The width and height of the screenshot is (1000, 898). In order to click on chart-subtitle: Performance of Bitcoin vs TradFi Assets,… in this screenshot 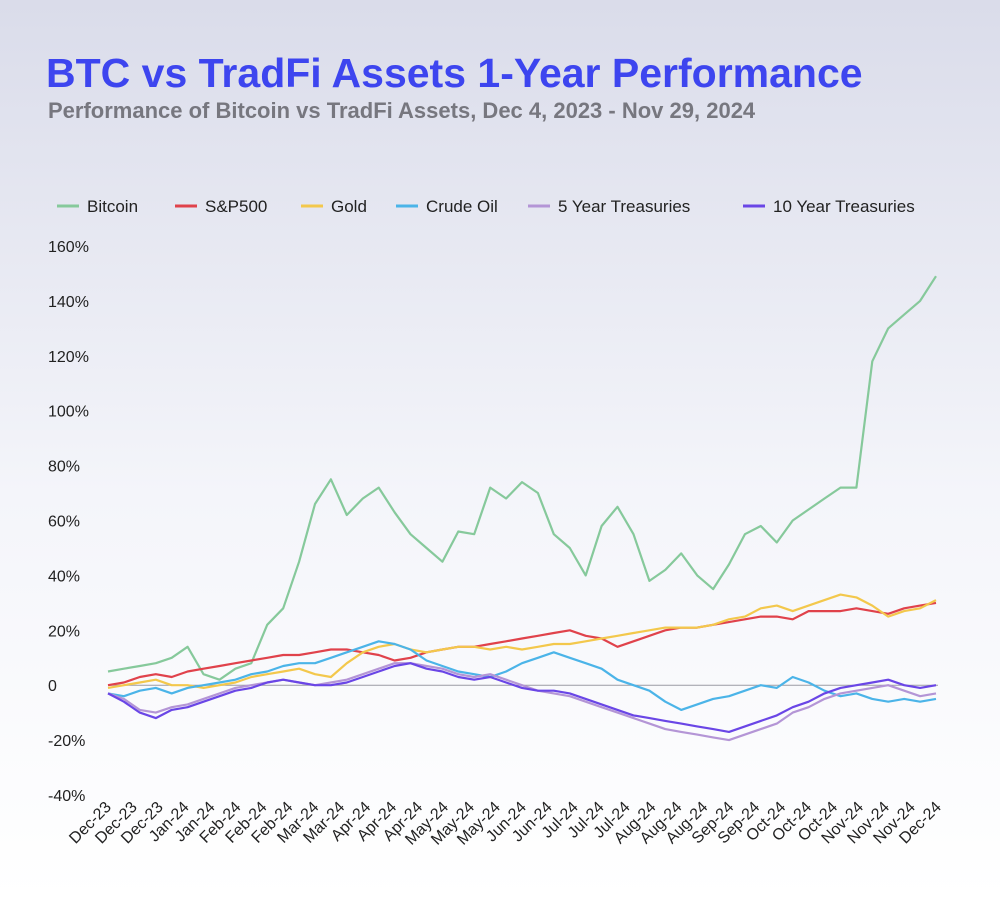, I will do `click(402, 110)`.